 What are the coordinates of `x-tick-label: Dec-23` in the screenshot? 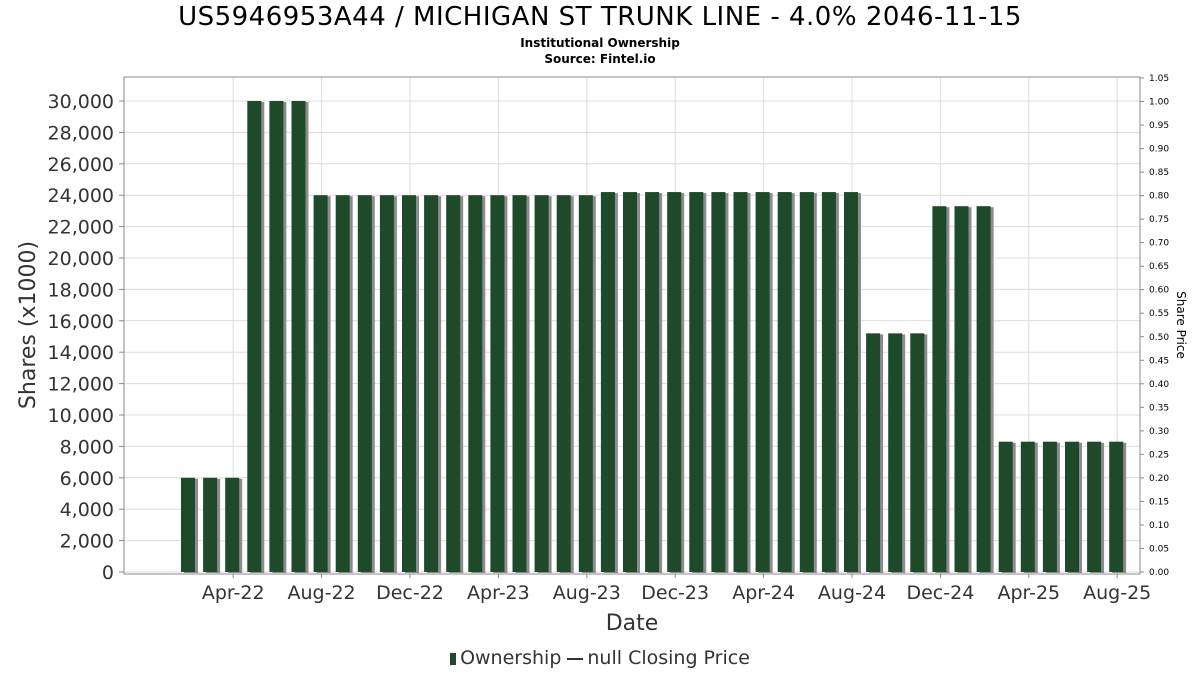 It's located at (675, 593).